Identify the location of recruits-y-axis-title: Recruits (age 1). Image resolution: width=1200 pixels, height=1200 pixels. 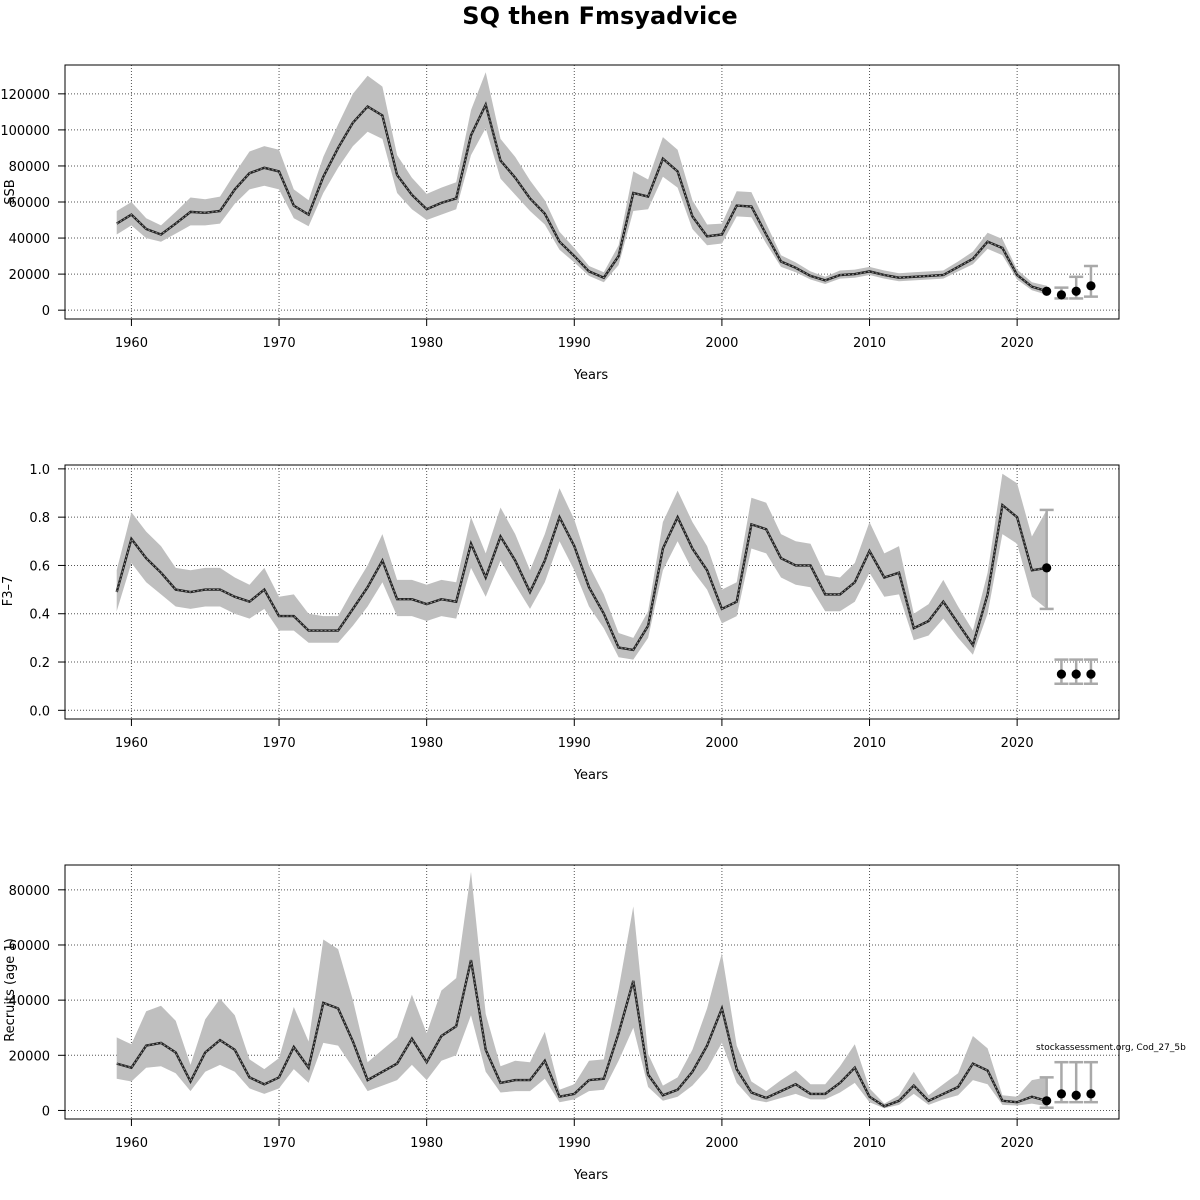
(10, 990).